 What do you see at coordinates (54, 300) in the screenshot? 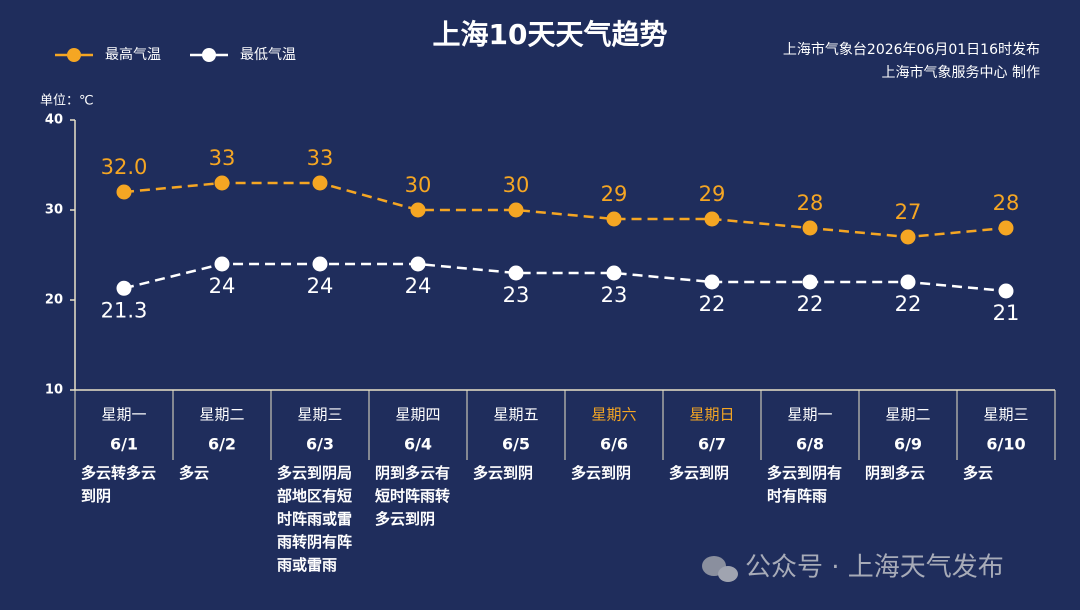
I see `y-tick-label: 20` at bounding box center [54, 300].